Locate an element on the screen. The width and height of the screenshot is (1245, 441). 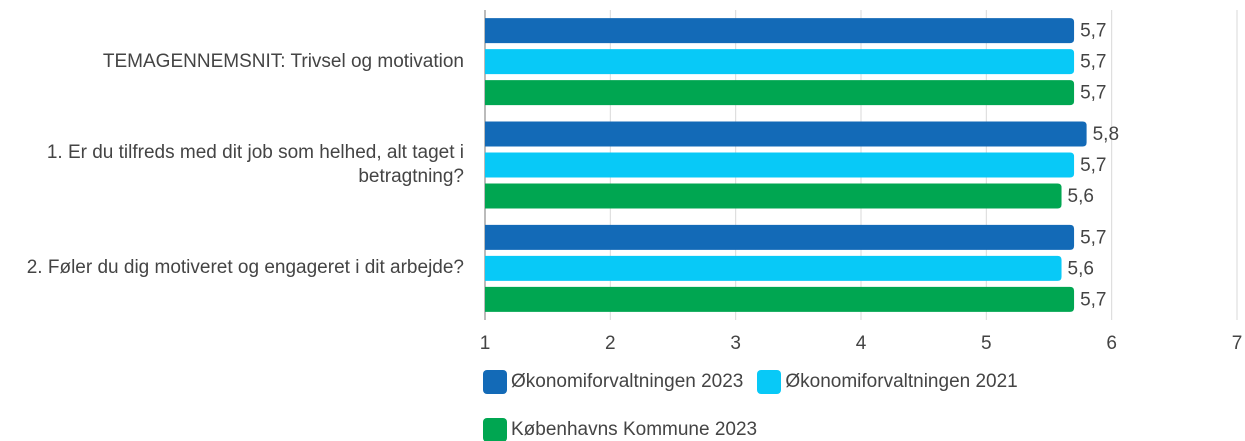
legend-label: Økonomiforvaltningen 2021 is located at coordinates (901, 381).